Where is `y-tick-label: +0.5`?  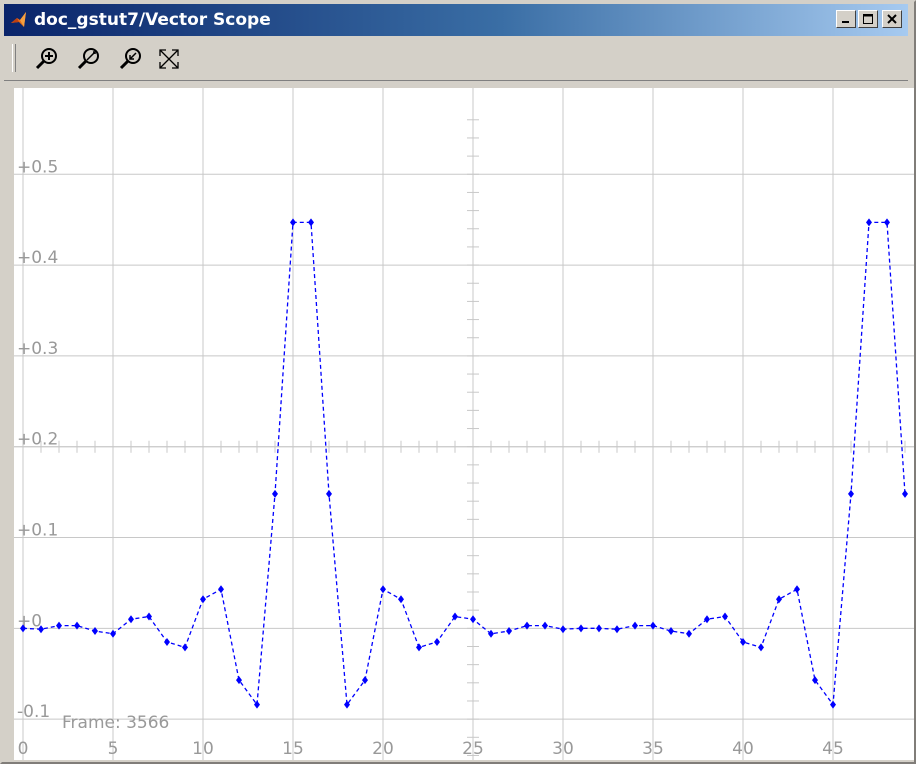 y-tick-label: +0.5 is located at coordinates (37, 167).